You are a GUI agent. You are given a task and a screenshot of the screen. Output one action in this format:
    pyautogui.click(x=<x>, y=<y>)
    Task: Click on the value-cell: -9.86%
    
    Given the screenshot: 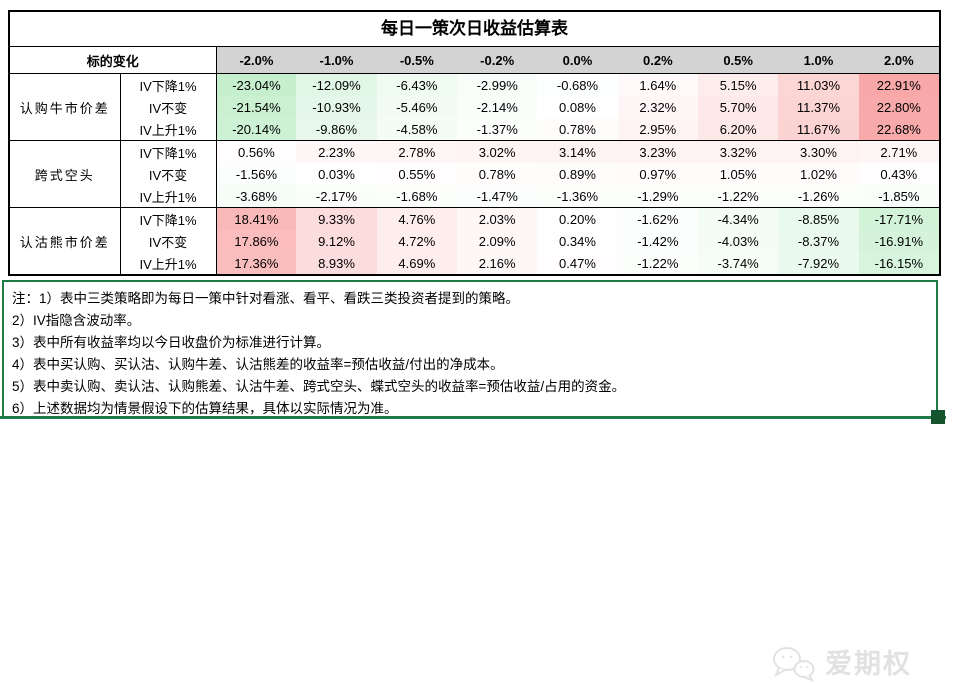 What is the action you would take?
    pyautogui.click(x=336, y=129)
    